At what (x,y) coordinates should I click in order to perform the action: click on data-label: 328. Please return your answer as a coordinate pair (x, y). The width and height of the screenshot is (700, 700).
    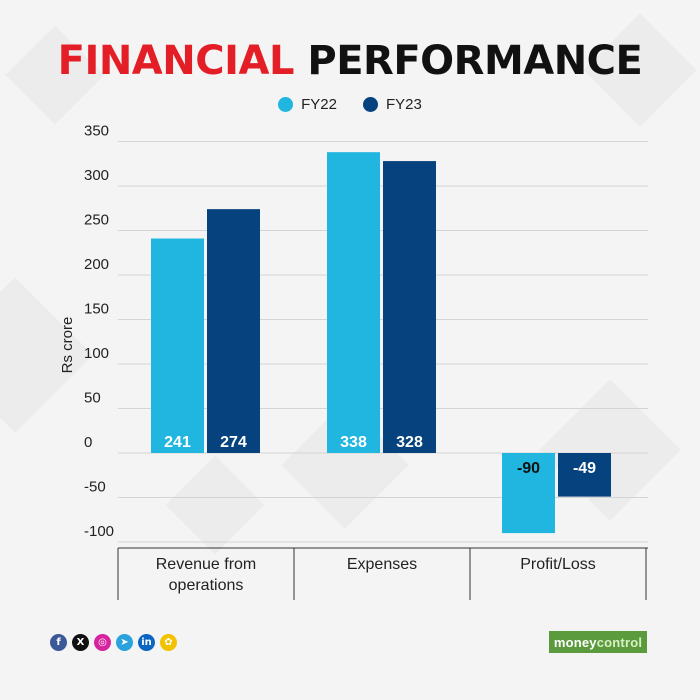
    Looking at the image, I should click on (409, 442).